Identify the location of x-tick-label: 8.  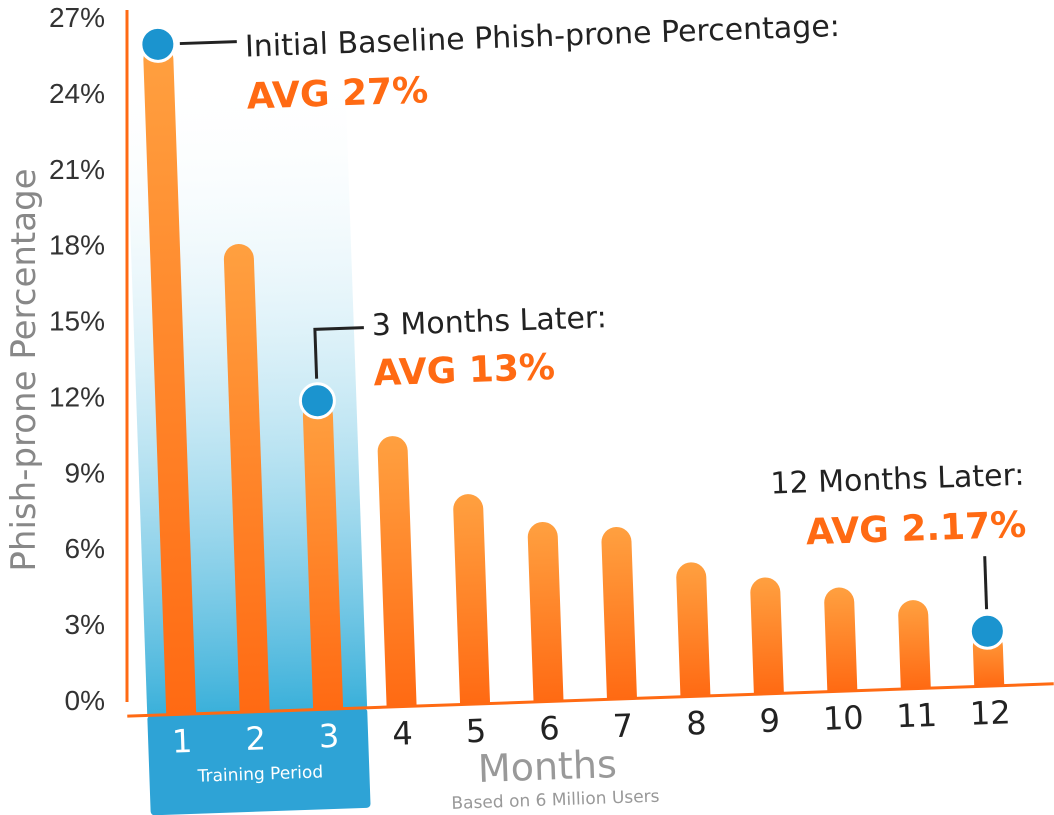
(697, 723).